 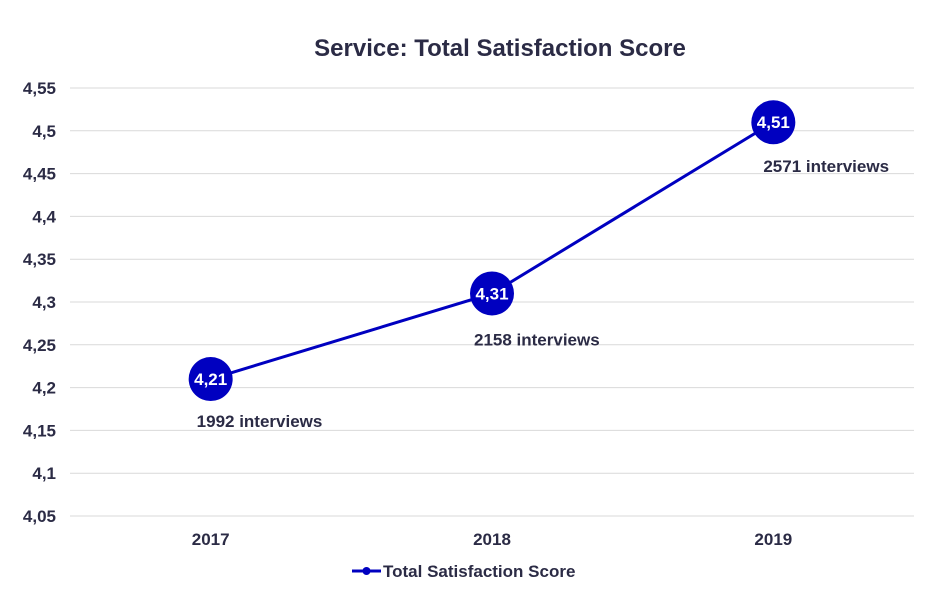 I want to click on y-tick-label: 4,25, so click(x=39, y=345).